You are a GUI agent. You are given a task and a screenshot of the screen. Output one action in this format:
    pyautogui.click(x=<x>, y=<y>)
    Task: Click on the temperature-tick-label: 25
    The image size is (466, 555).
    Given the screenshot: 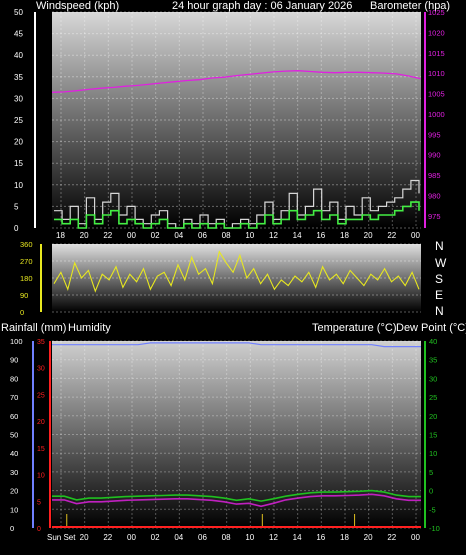 What is the action you would take?
    pyautogui.click(x=433, y=397)
    